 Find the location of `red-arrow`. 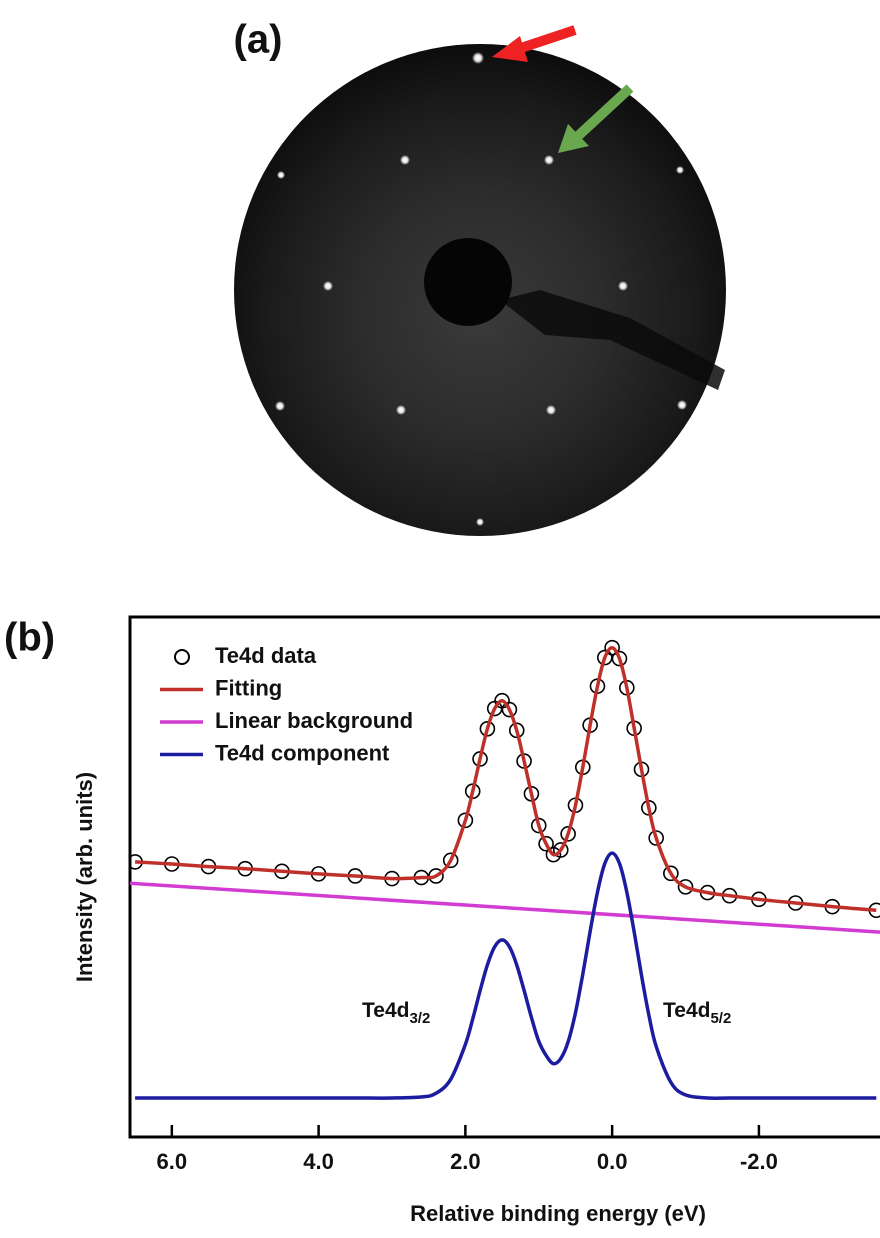

red-arrow is located at coordinates (534, 43).